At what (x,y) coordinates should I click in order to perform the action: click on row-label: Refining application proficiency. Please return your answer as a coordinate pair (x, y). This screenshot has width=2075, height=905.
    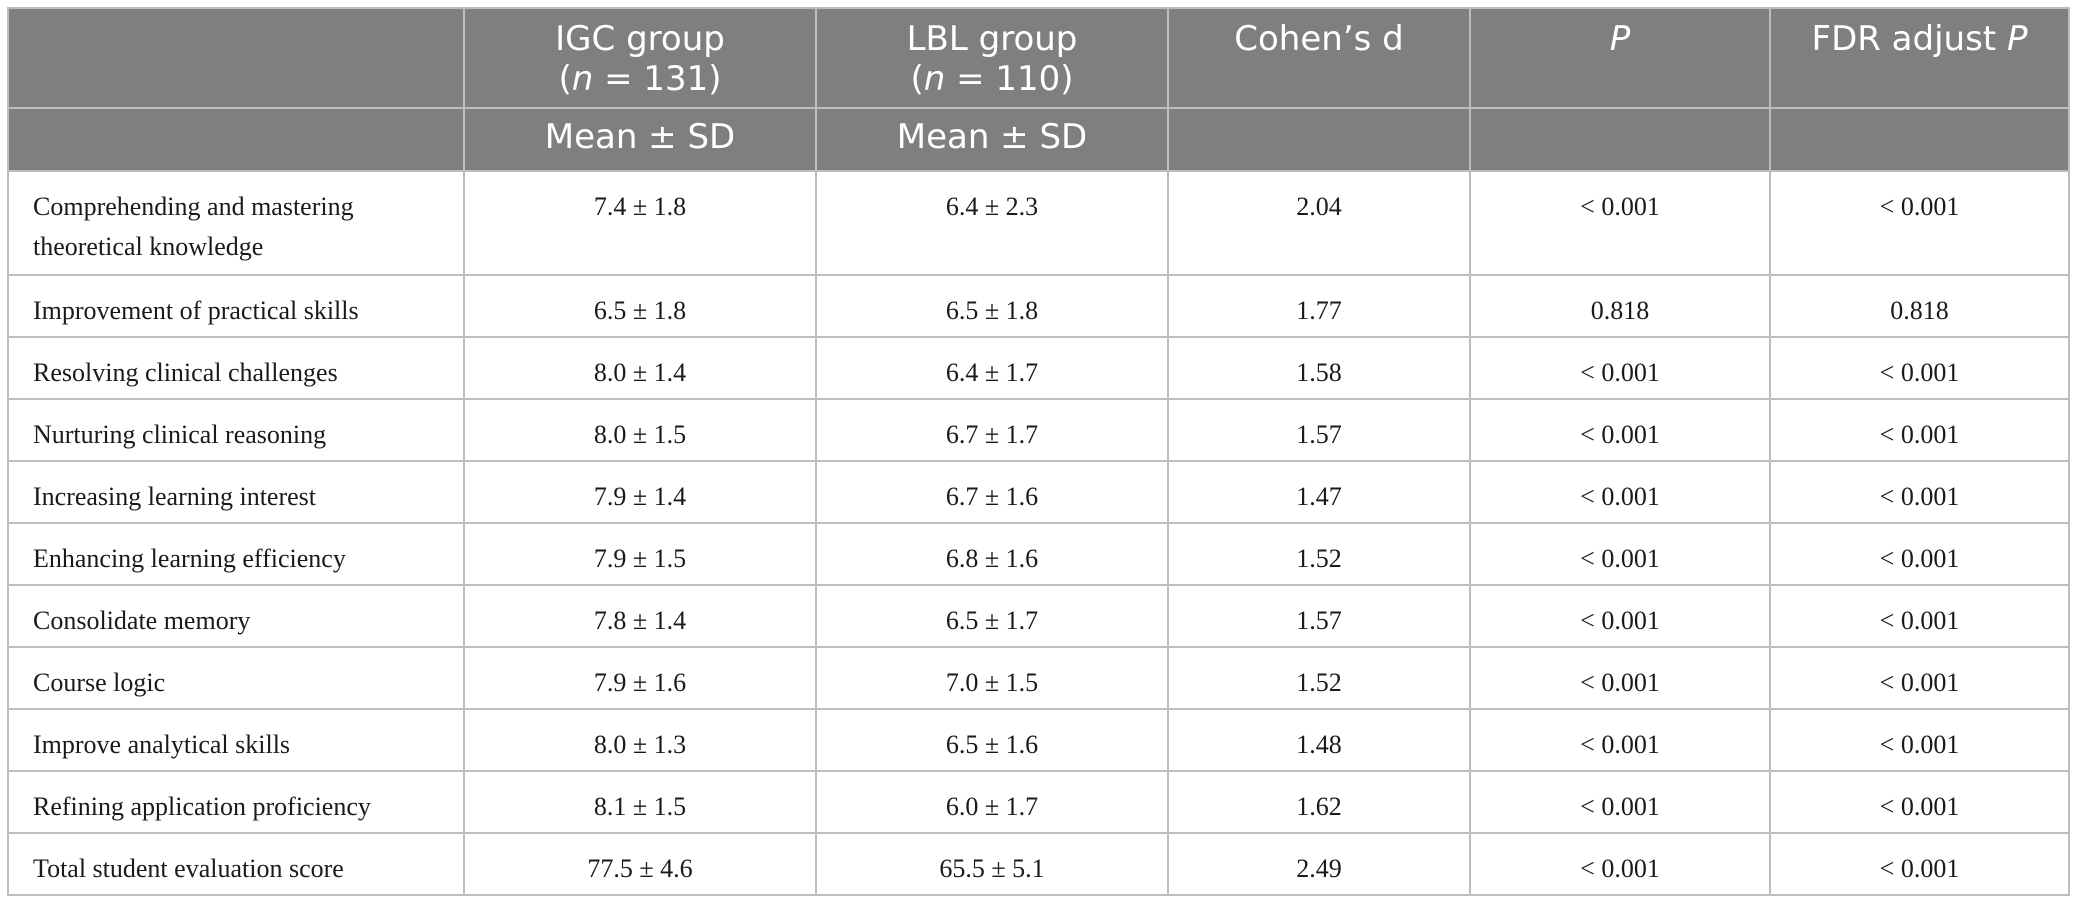
    Looking at the image, I should click on (236, 802).